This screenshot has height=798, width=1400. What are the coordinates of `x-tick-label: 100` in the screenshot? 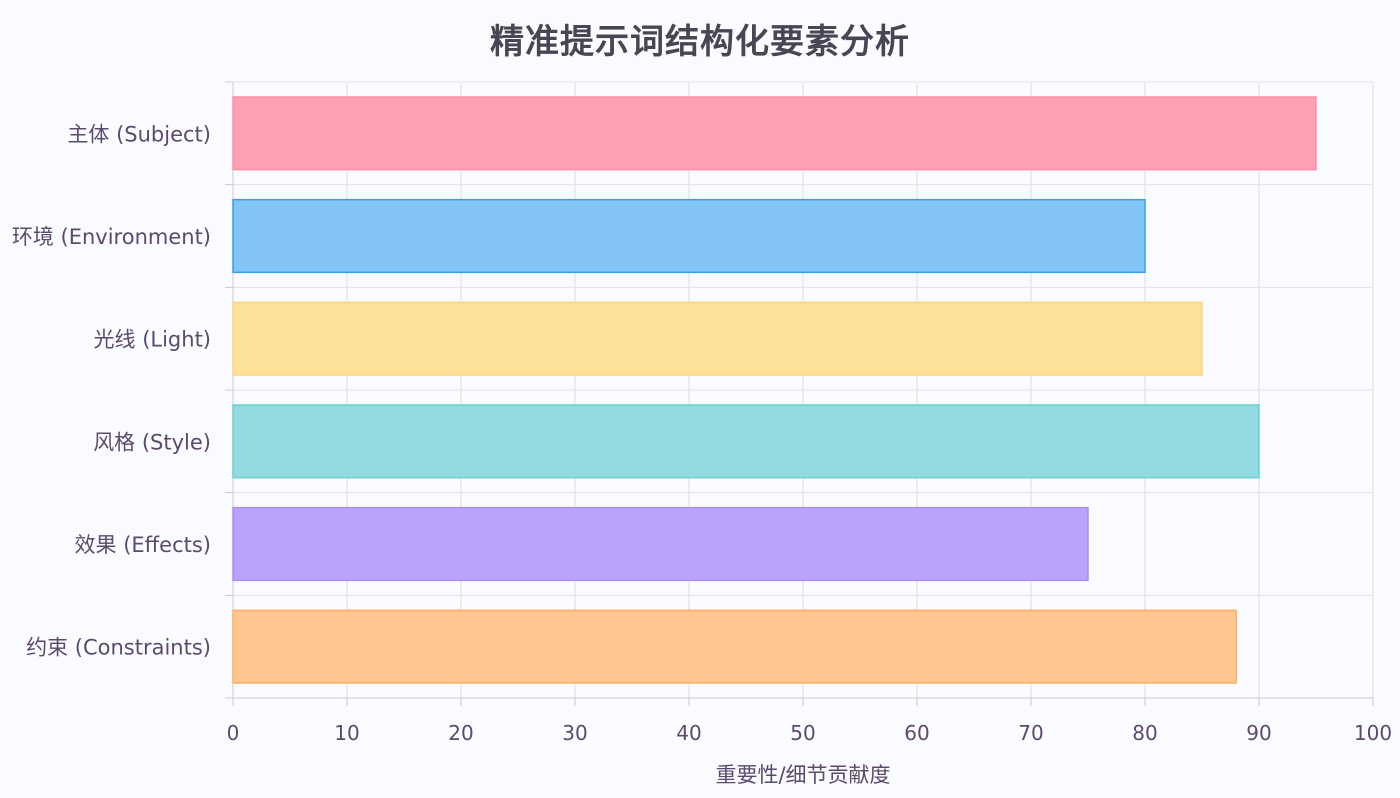 It's located at (1373, 733).